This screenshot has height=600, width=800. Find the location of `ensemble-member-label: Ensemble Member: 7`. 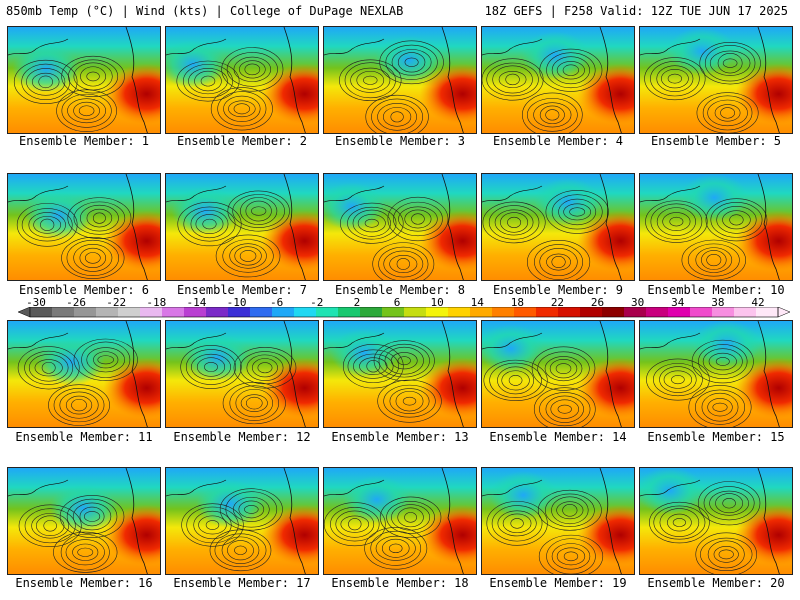

ensemble-member-label: Ensemble Member: 7 is located at coordinates (242, 290).